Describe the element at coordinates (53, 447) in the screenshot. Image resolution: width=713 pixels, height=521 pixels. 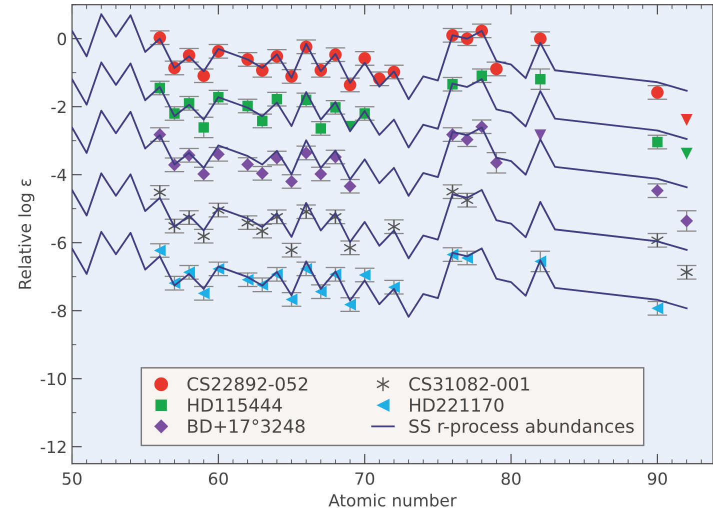
I see `y-tick-label: -12` at that location.